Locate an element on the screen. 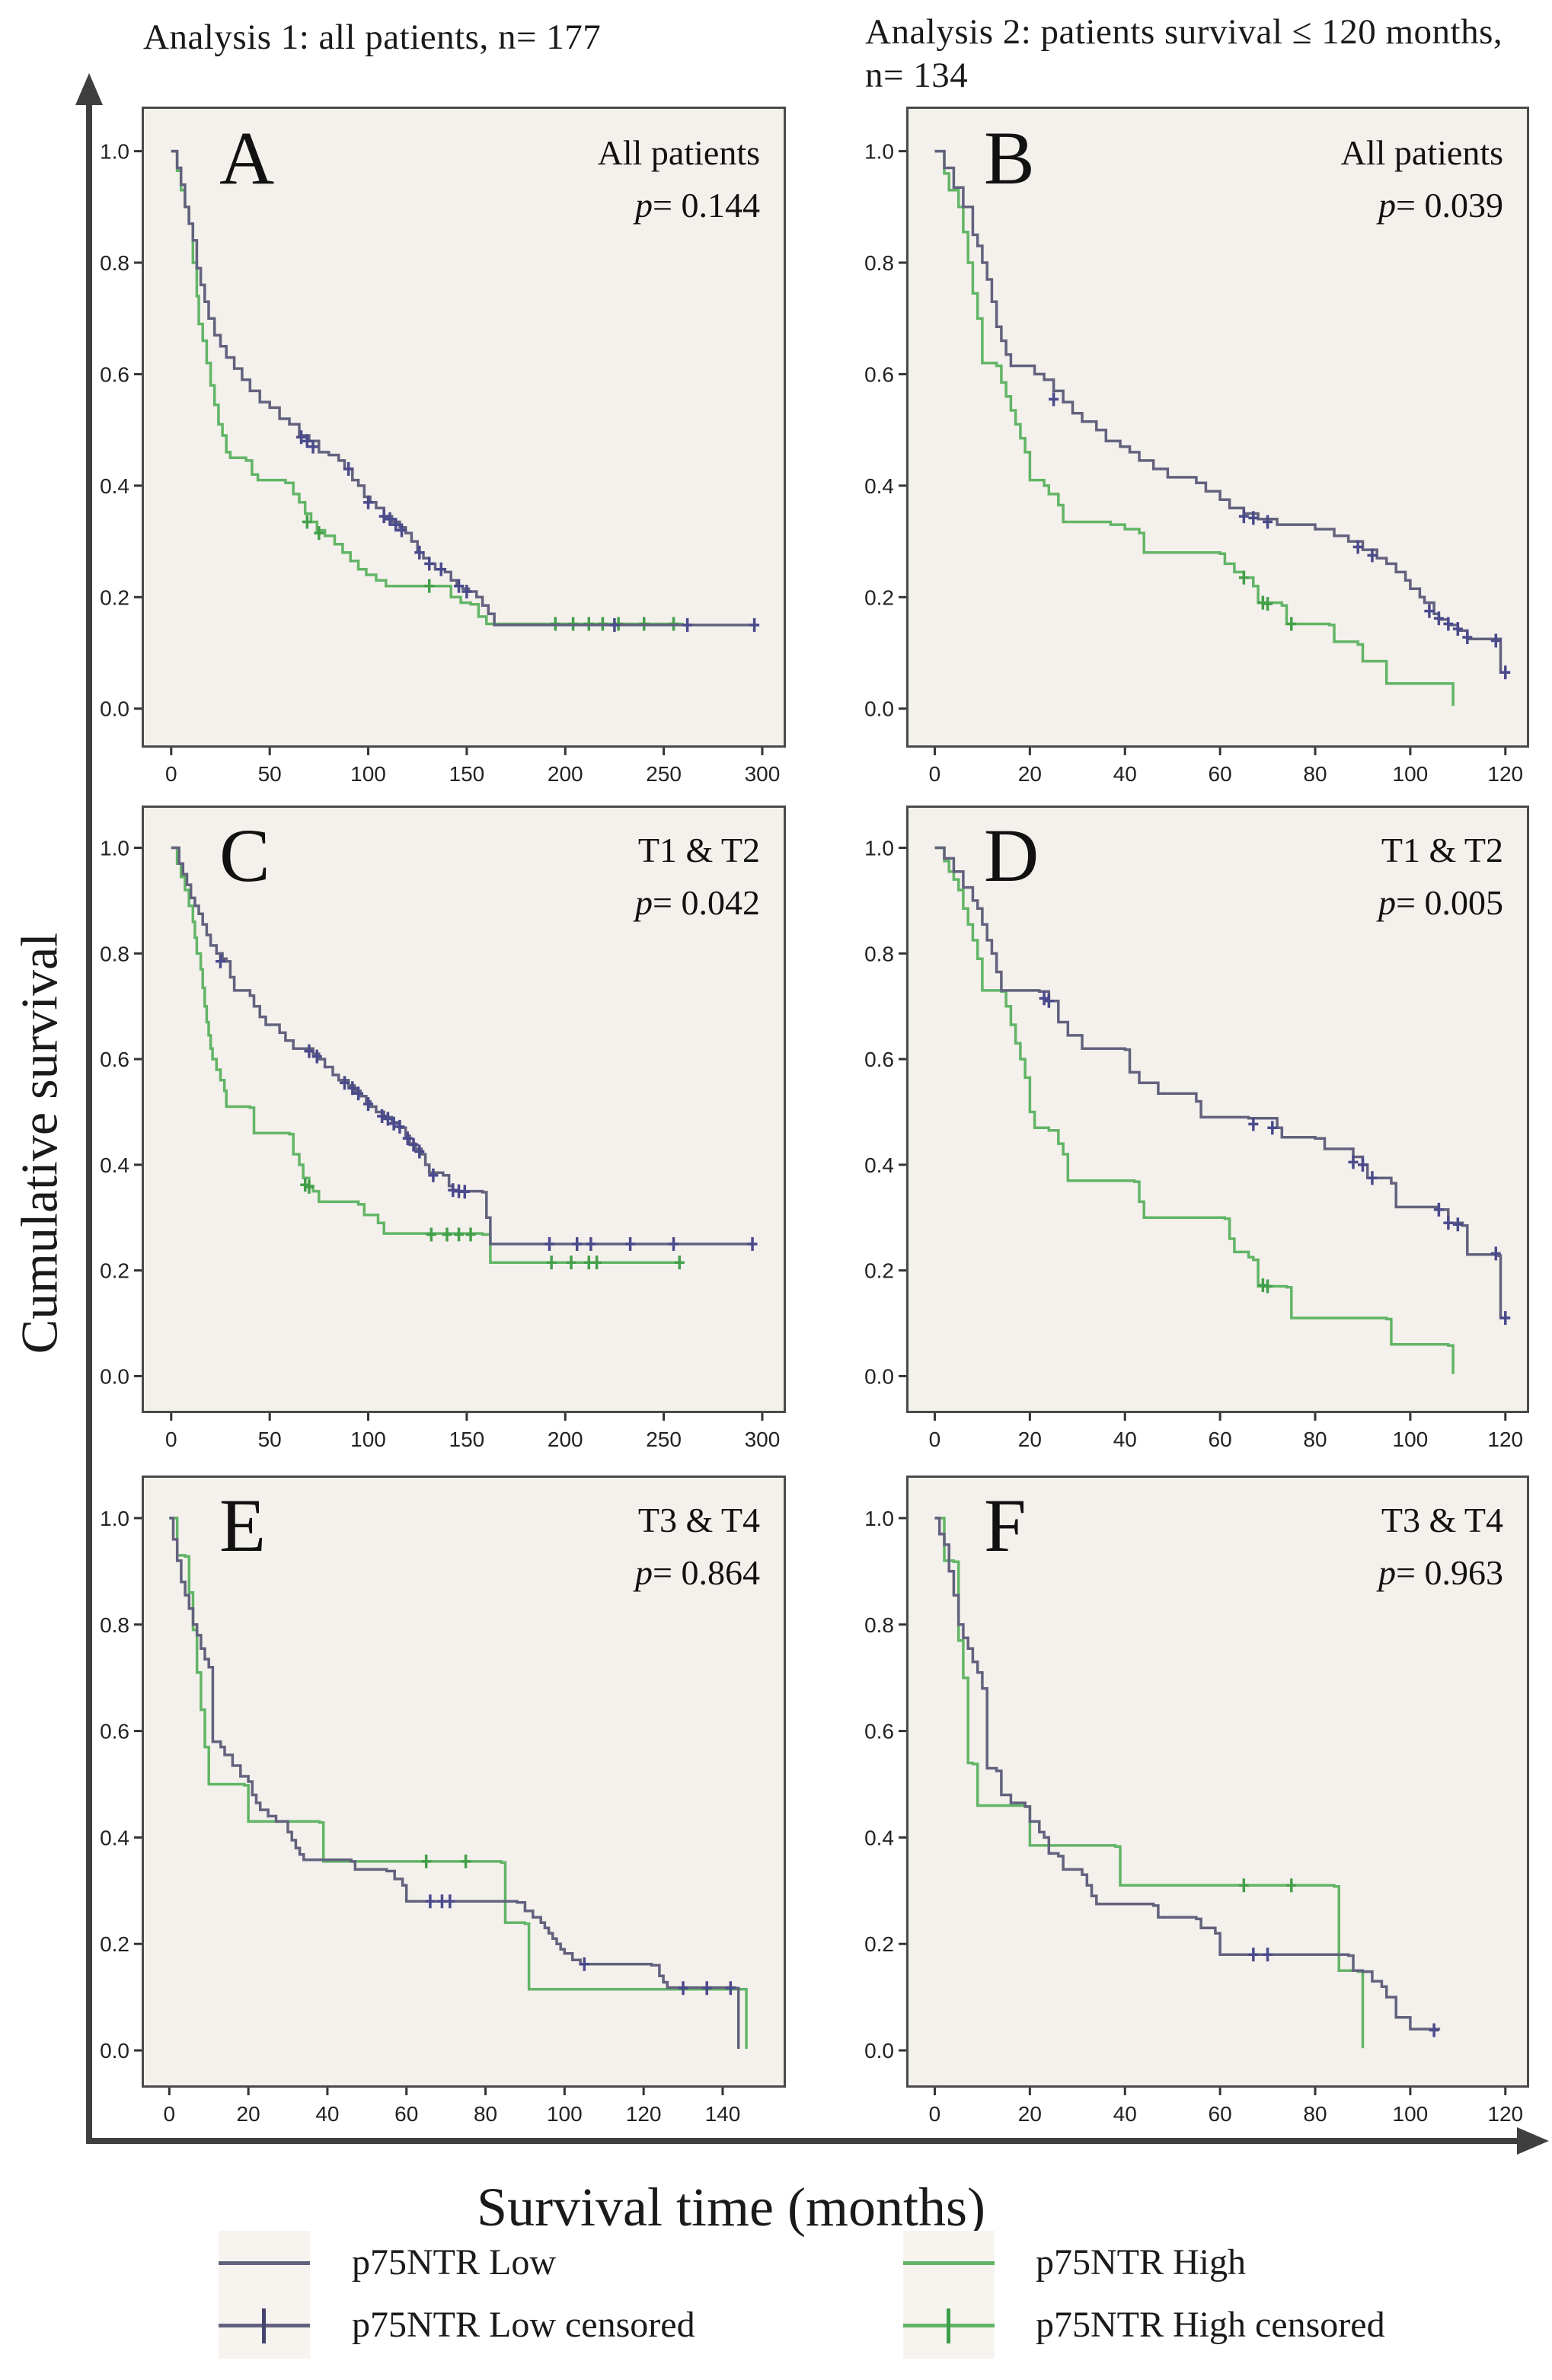 Image resolution: width=1552 pixels, height=2380 pixels. legend-swatch-low-censored is located at coordinates (264, 2326).